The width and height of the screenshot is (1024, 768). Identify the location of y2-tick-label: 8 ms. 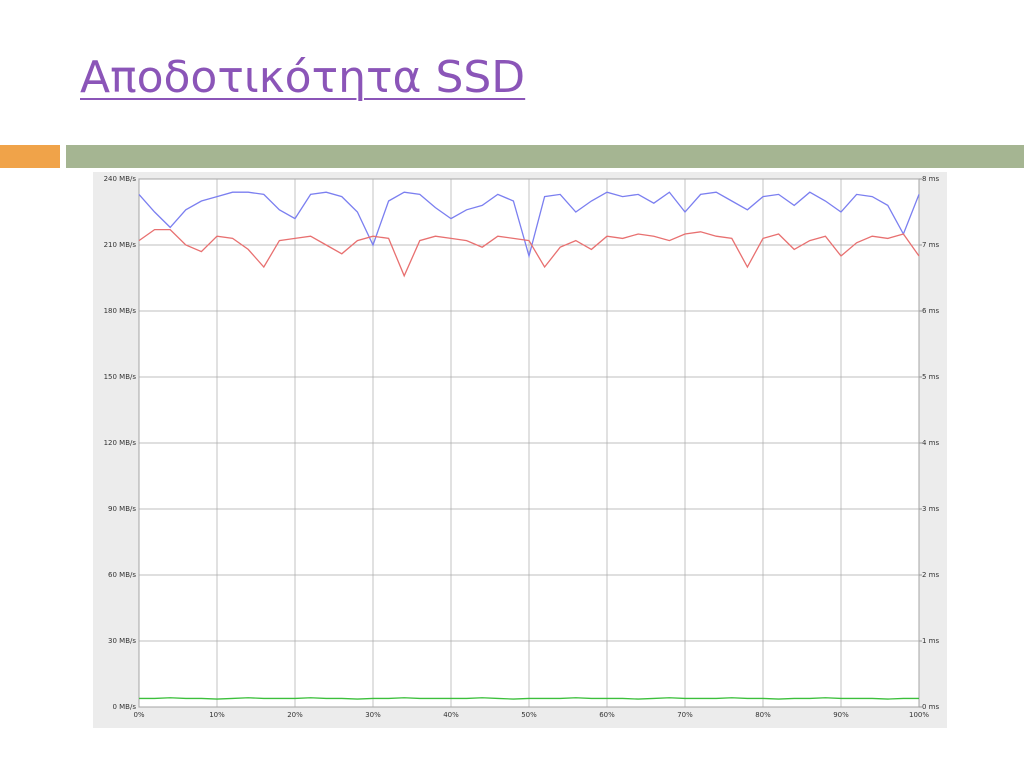
(930, 179).